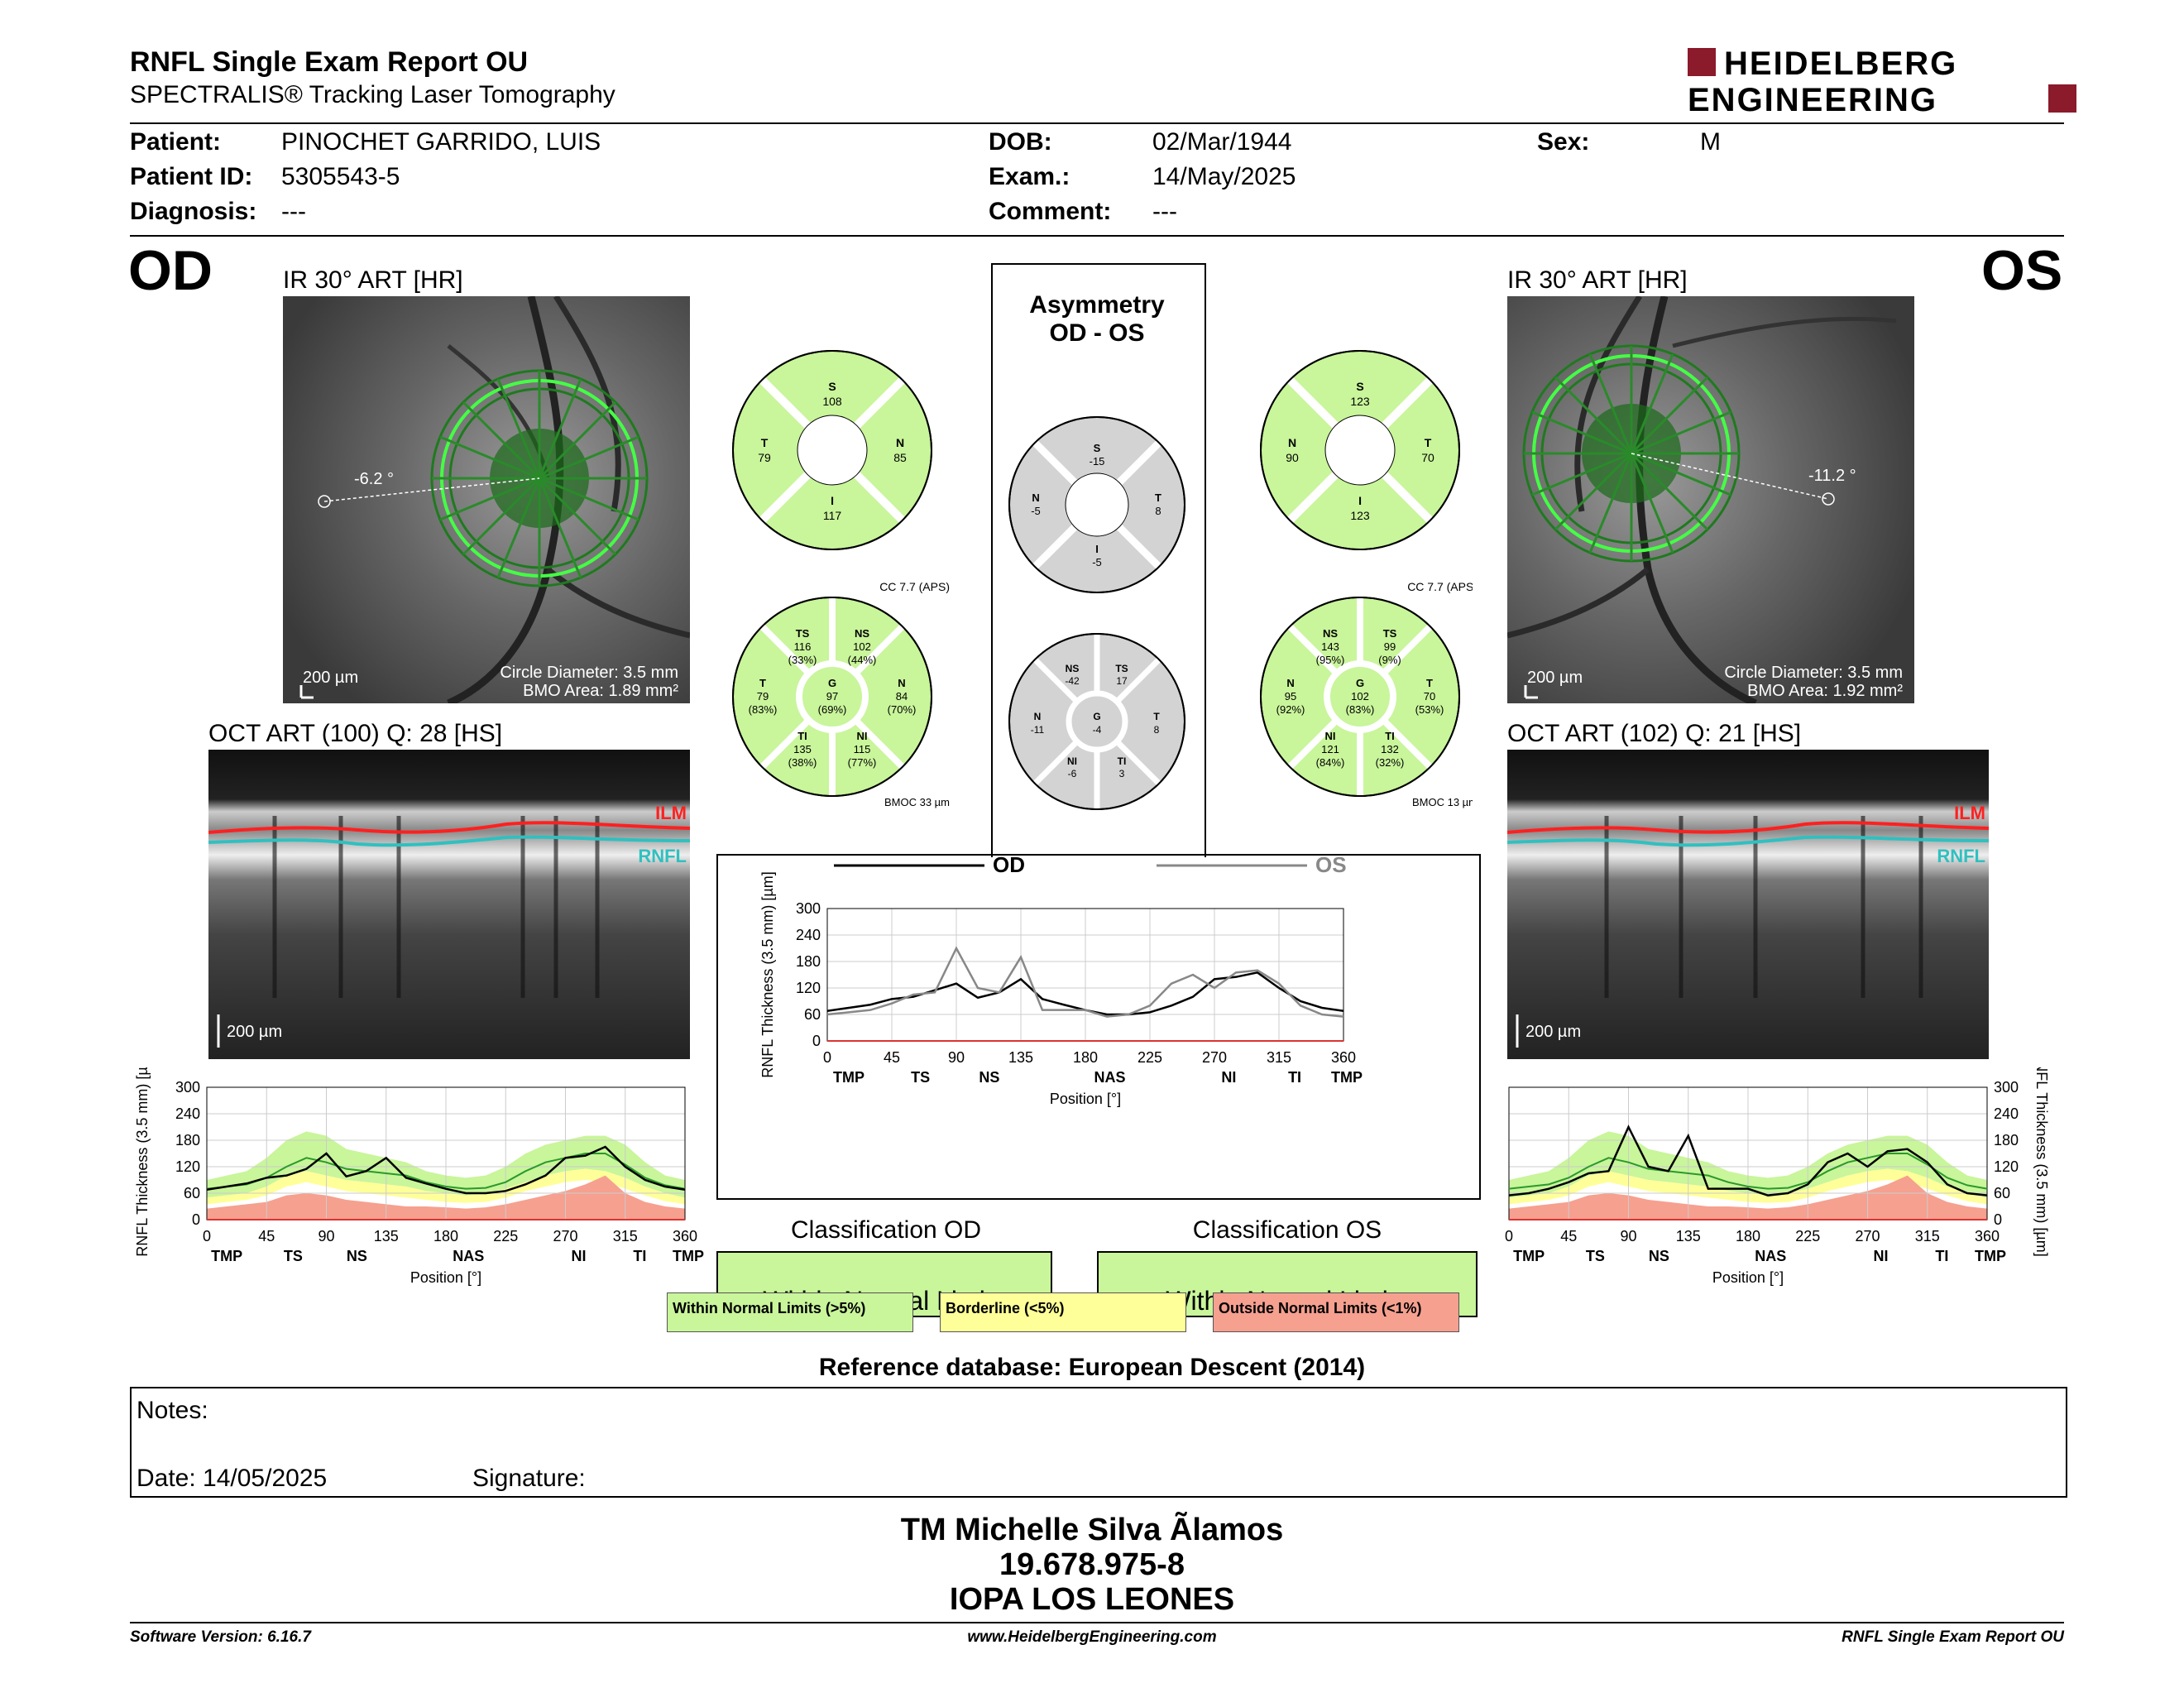 The height and width of the screenshot is (1688, 2184). What do you see at coordinates (671, 813) in the screenshot?
I see `od-ilm-label: ILM` at bounding box center [671, 813].